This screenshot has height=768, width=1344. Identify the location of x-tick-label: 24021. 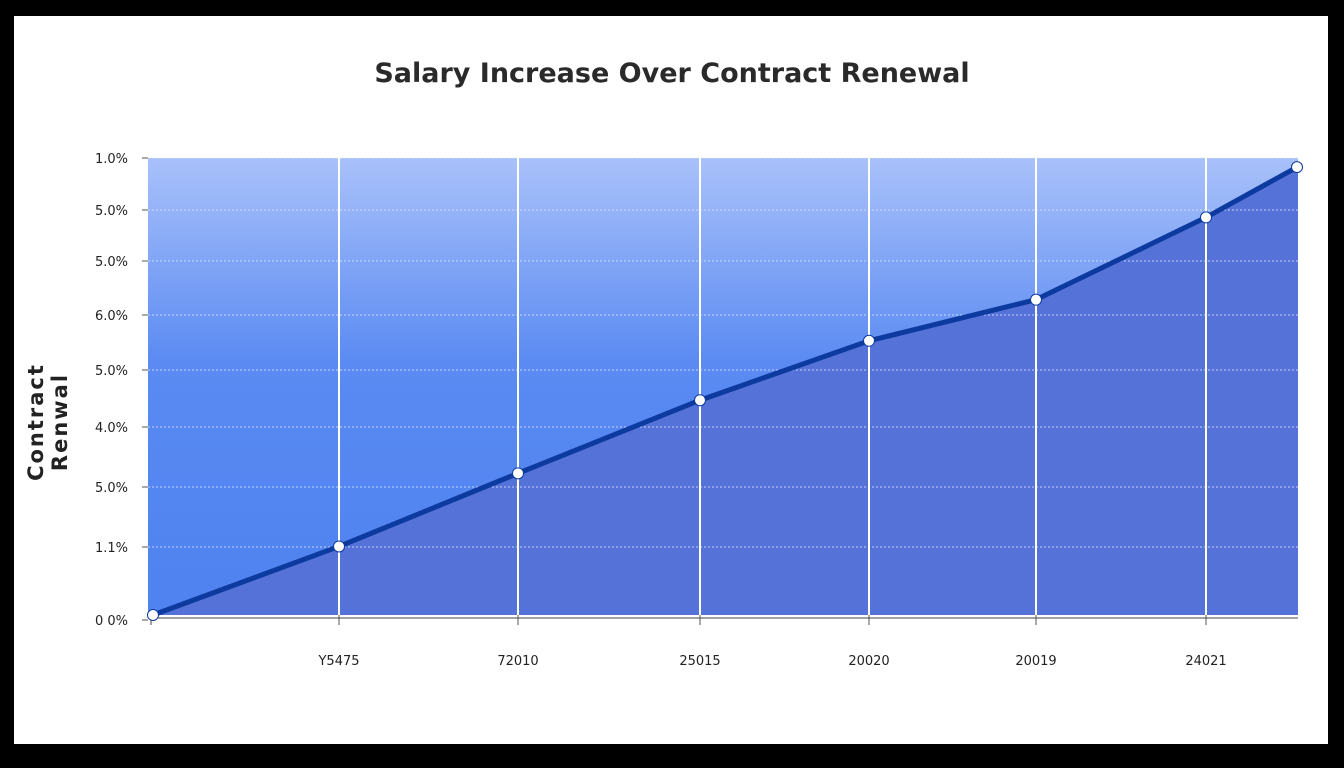
(1205, 661).